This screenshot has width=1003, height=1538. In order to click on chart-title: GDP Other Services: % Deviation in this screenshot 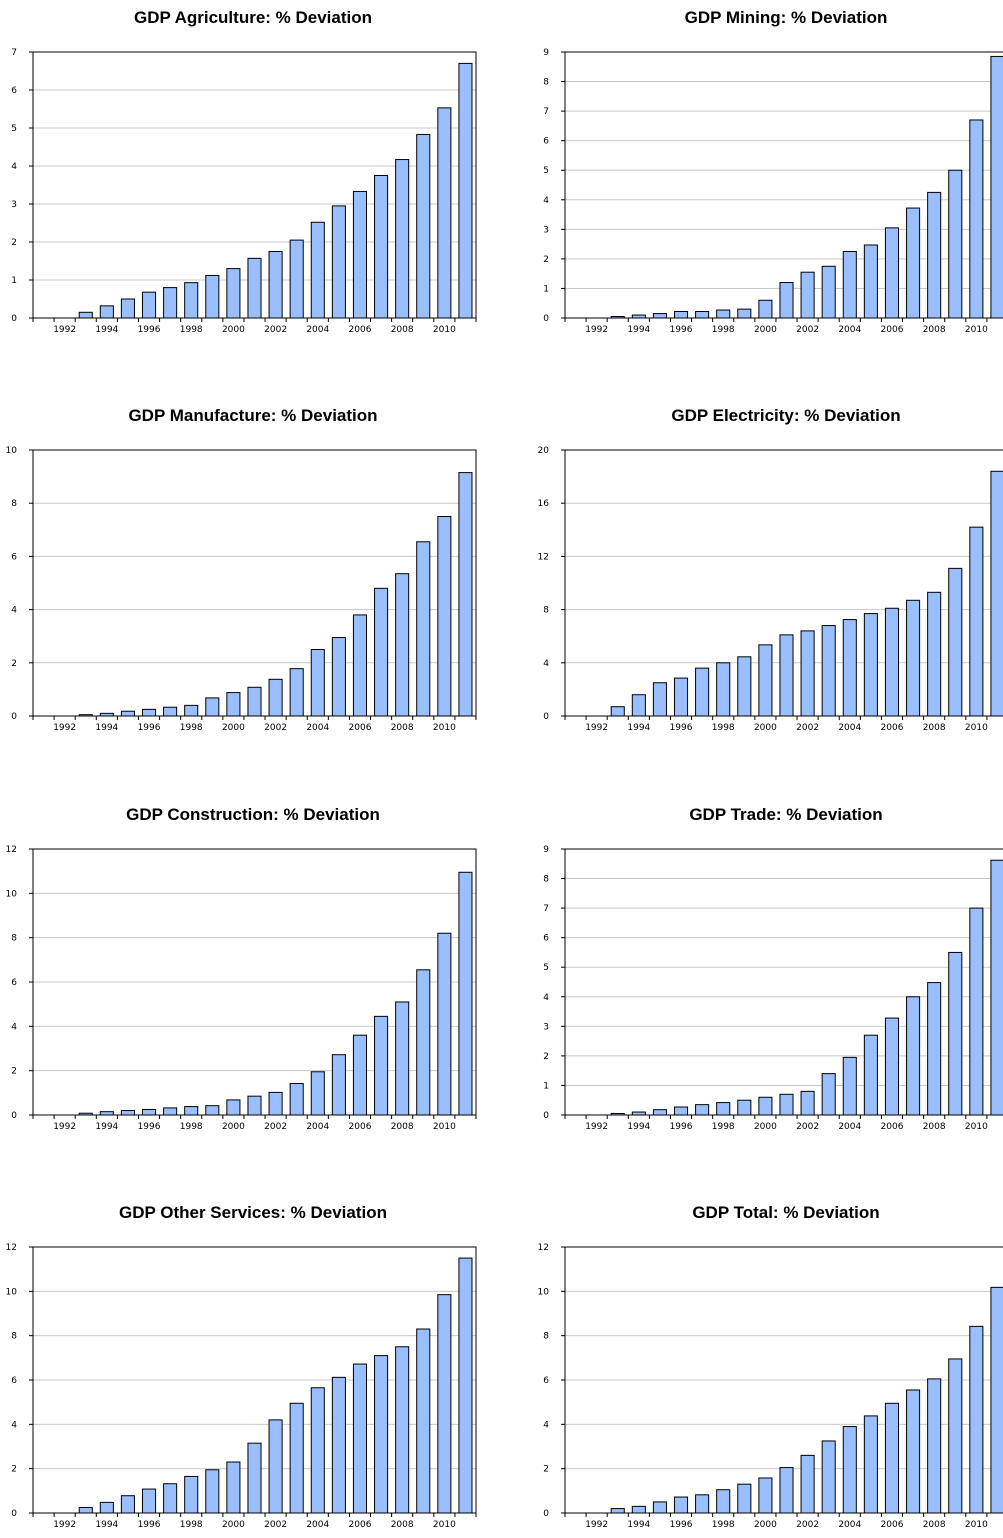, I will do `click(252, 1212)`.